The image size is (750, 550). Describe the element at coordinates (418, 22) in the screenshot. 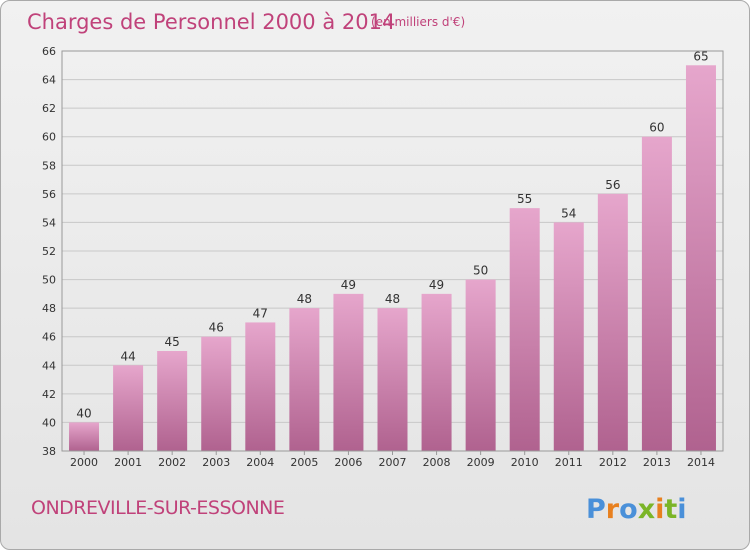

I see `chart-subtitle: (en milliers d'€)` at that location.